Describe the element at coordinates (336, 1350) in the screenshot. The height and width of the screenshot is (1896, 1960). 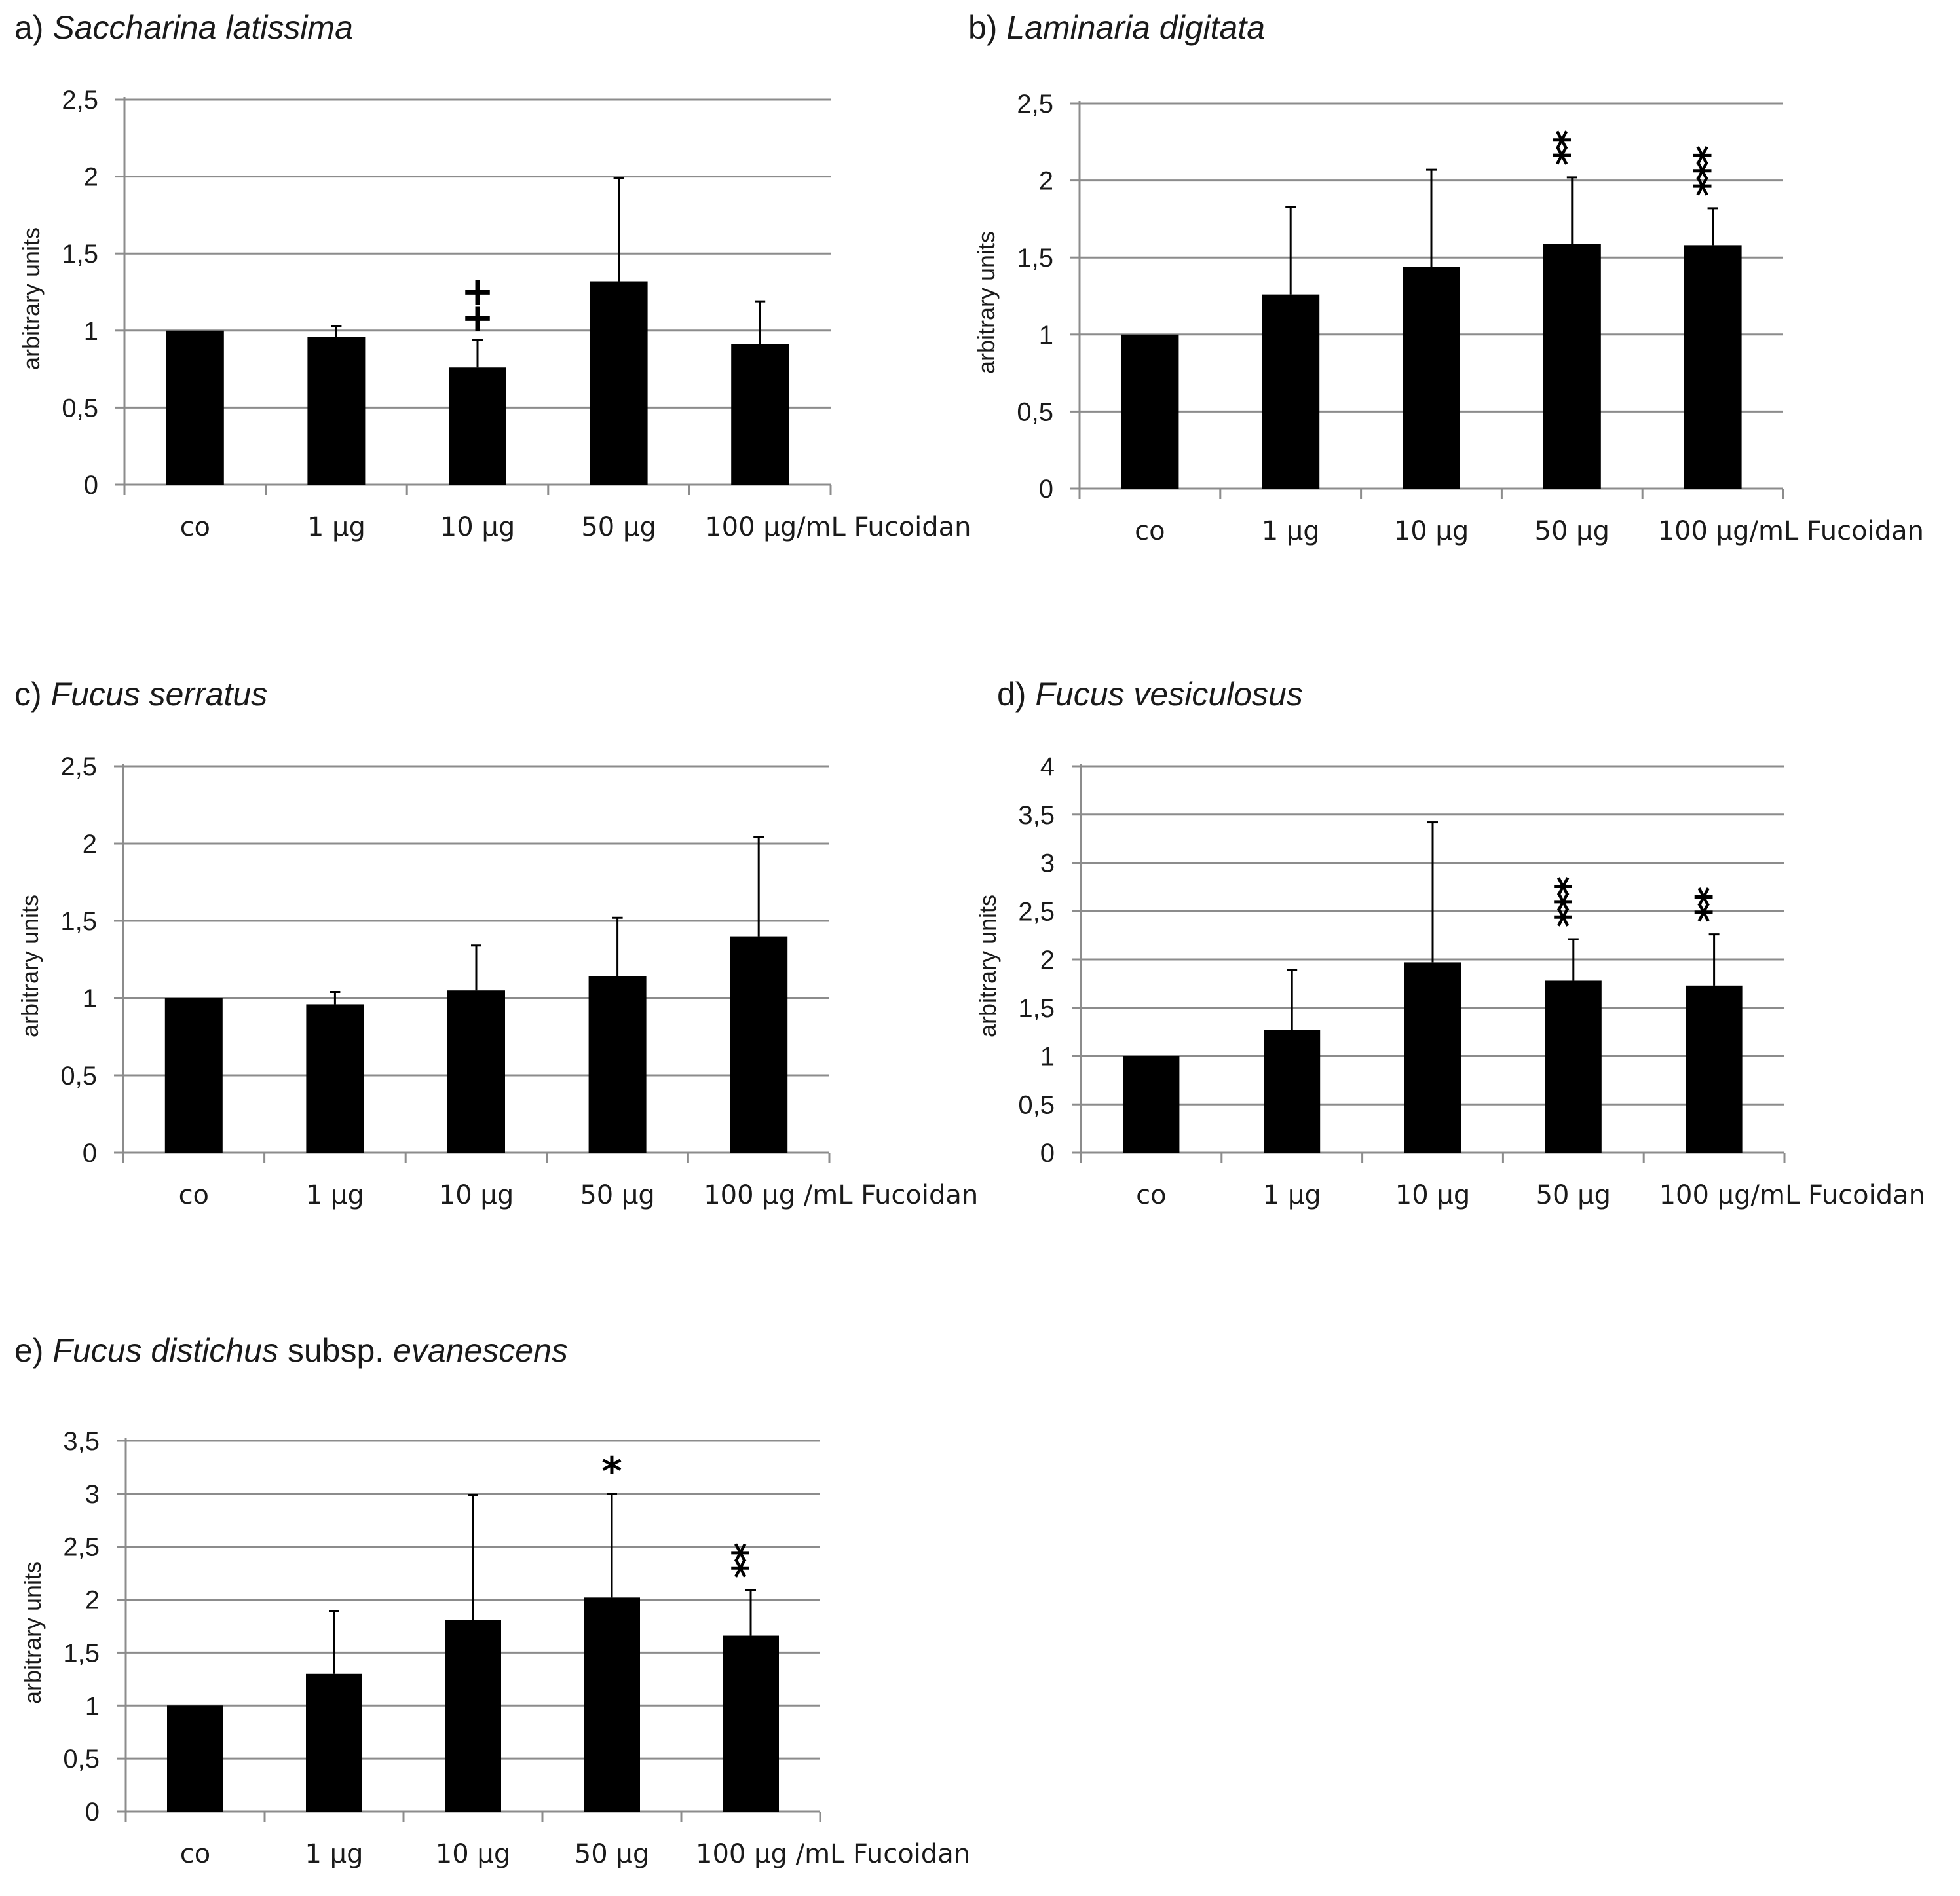
I see `panel-title-part: subsp.` at that location.